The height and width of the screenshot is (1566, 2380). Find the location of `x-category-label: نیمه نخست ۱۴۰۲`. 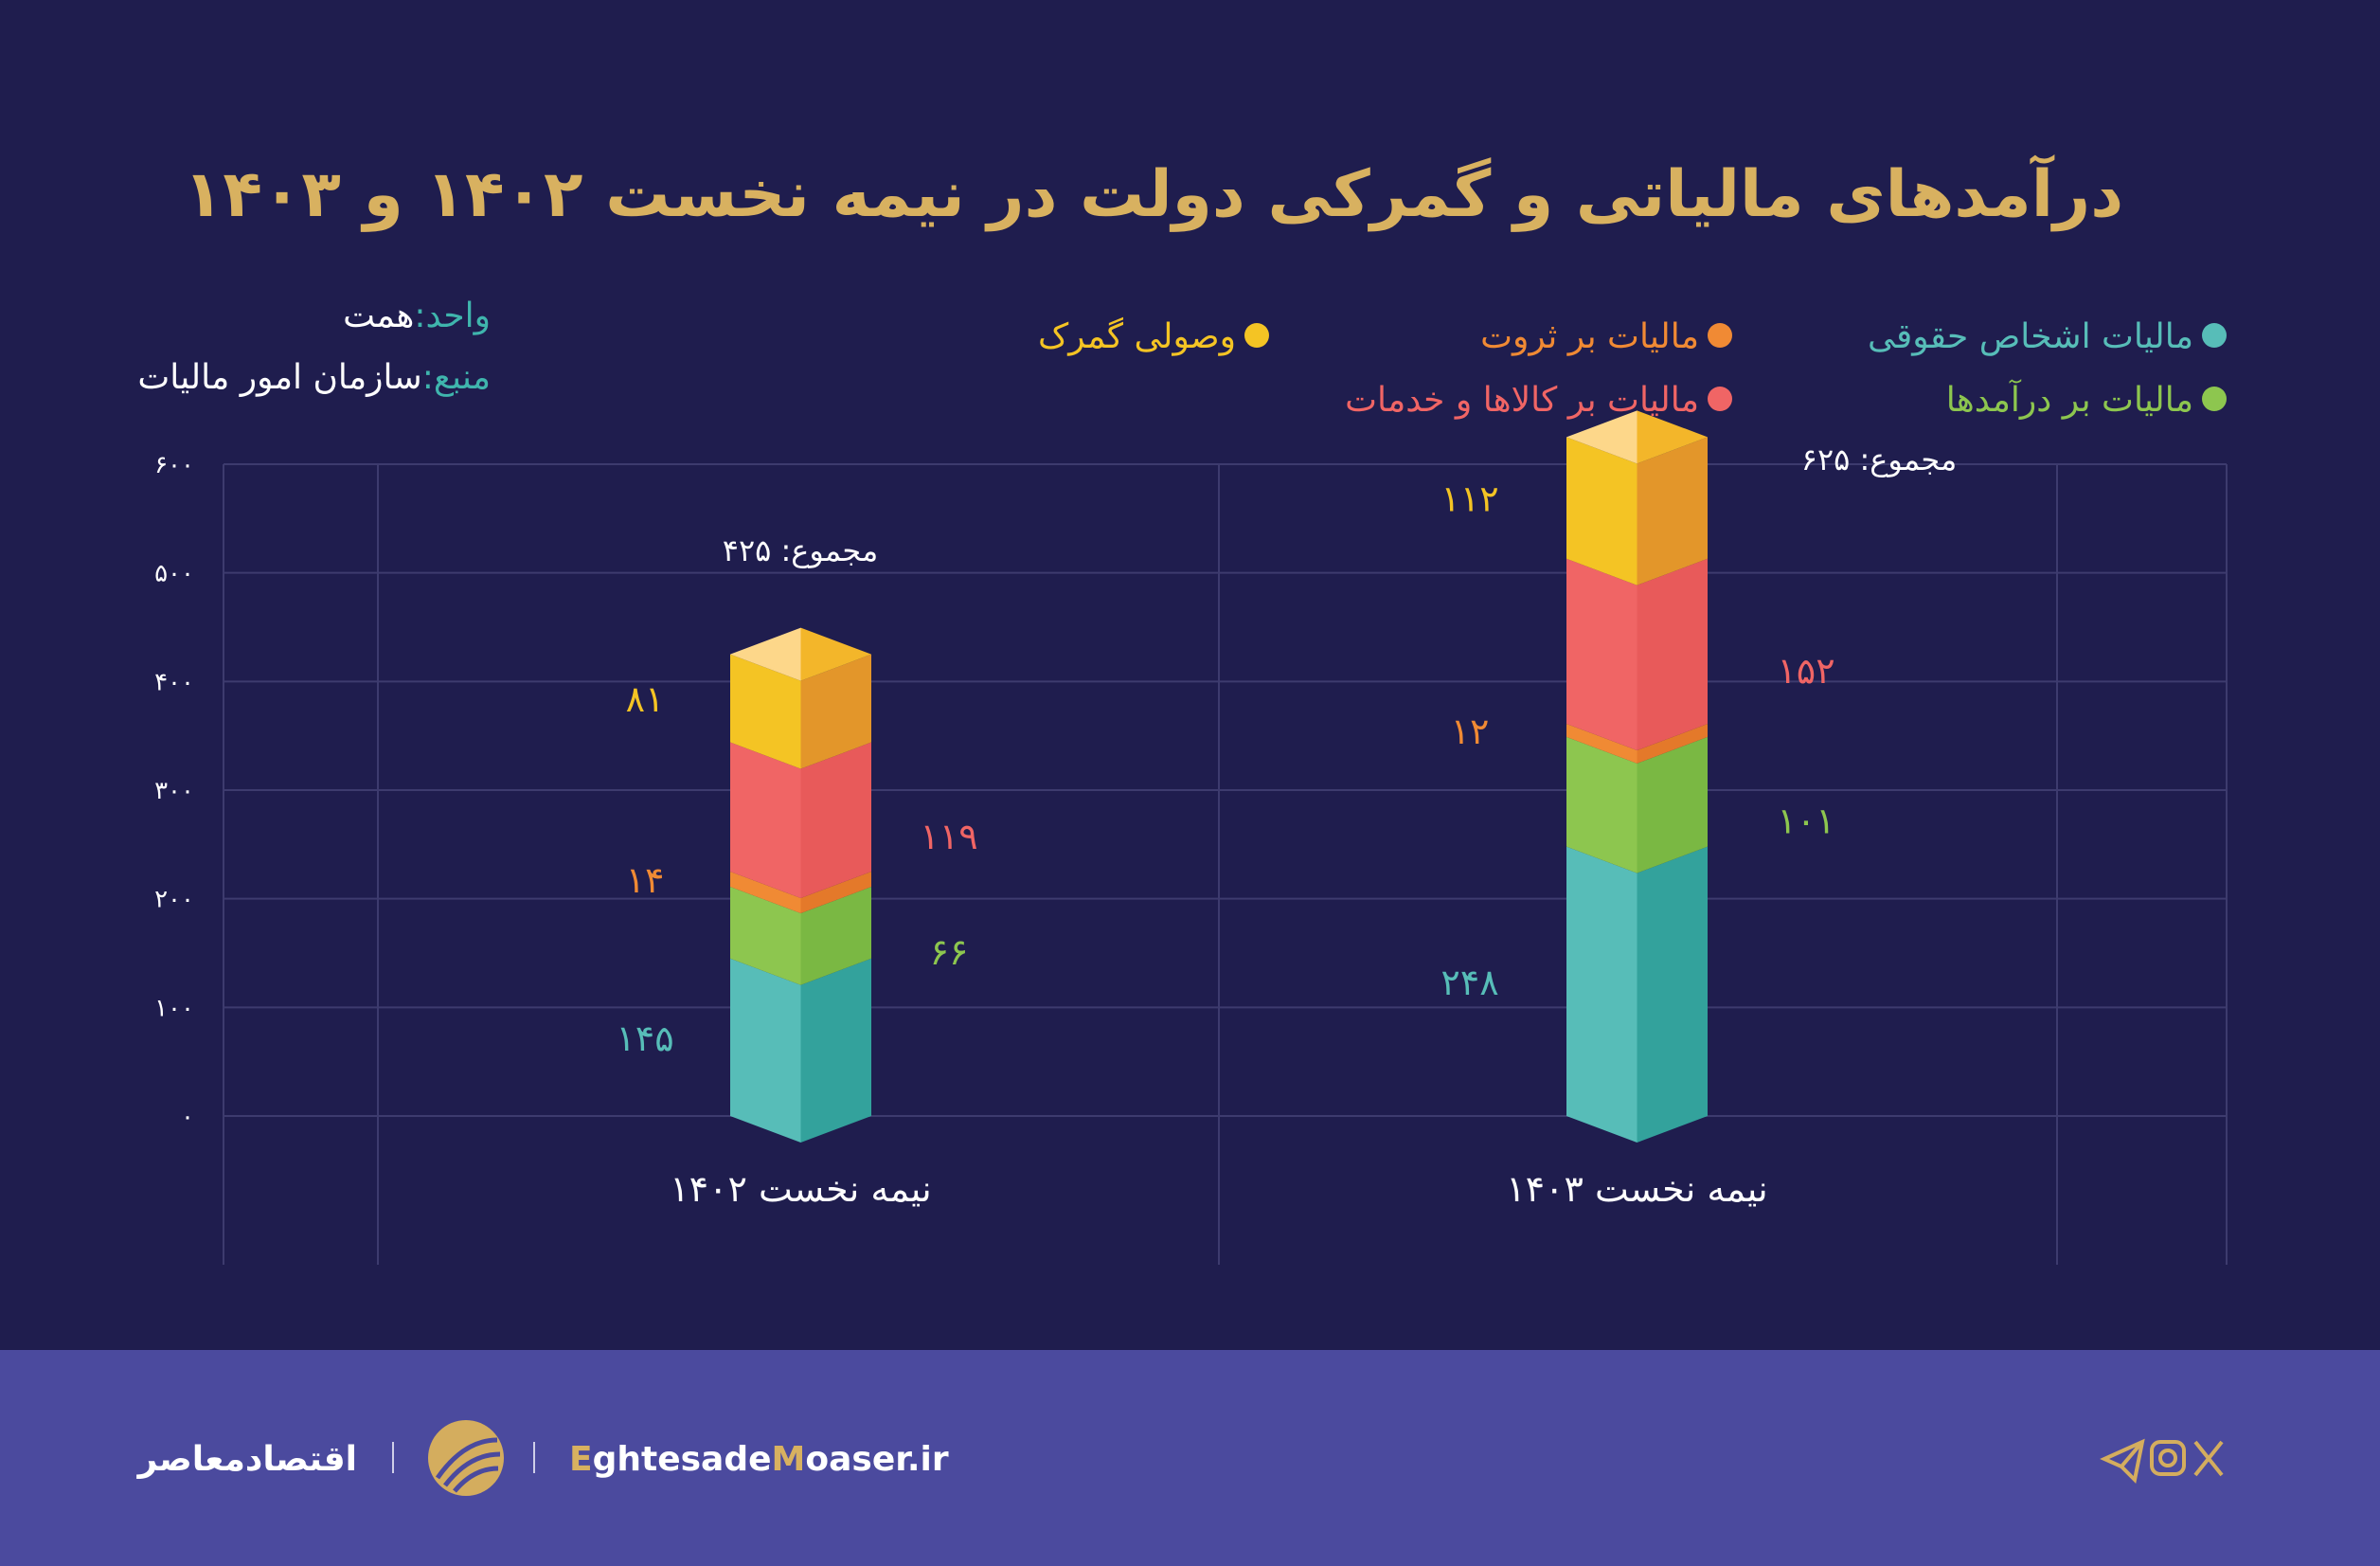

x-category-label: نیمه نخست ۱۴۰۲ is located at coordinates (801, 1189).